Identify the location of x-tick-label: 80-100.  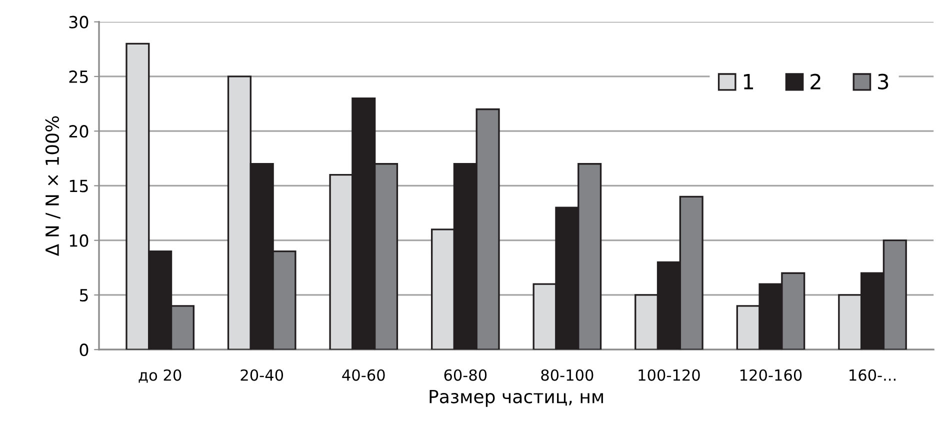
(567, 375).